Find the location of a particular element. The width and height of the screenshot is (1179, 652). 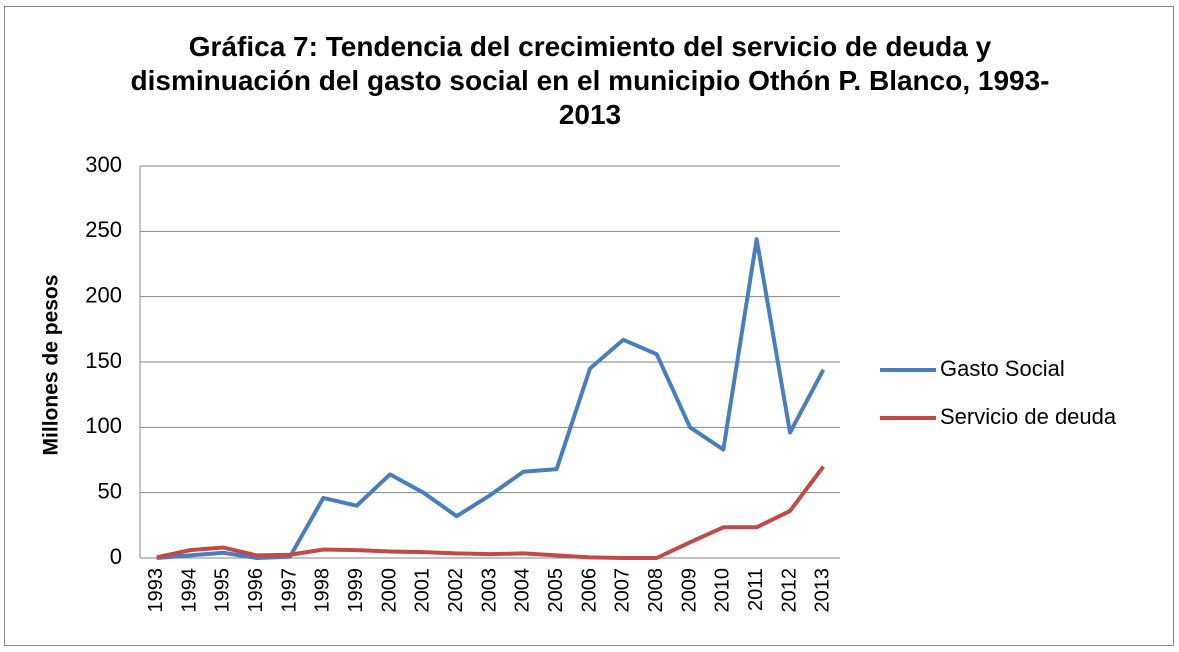

x-tick-label: 2000 is located at coordinates (389, 590).